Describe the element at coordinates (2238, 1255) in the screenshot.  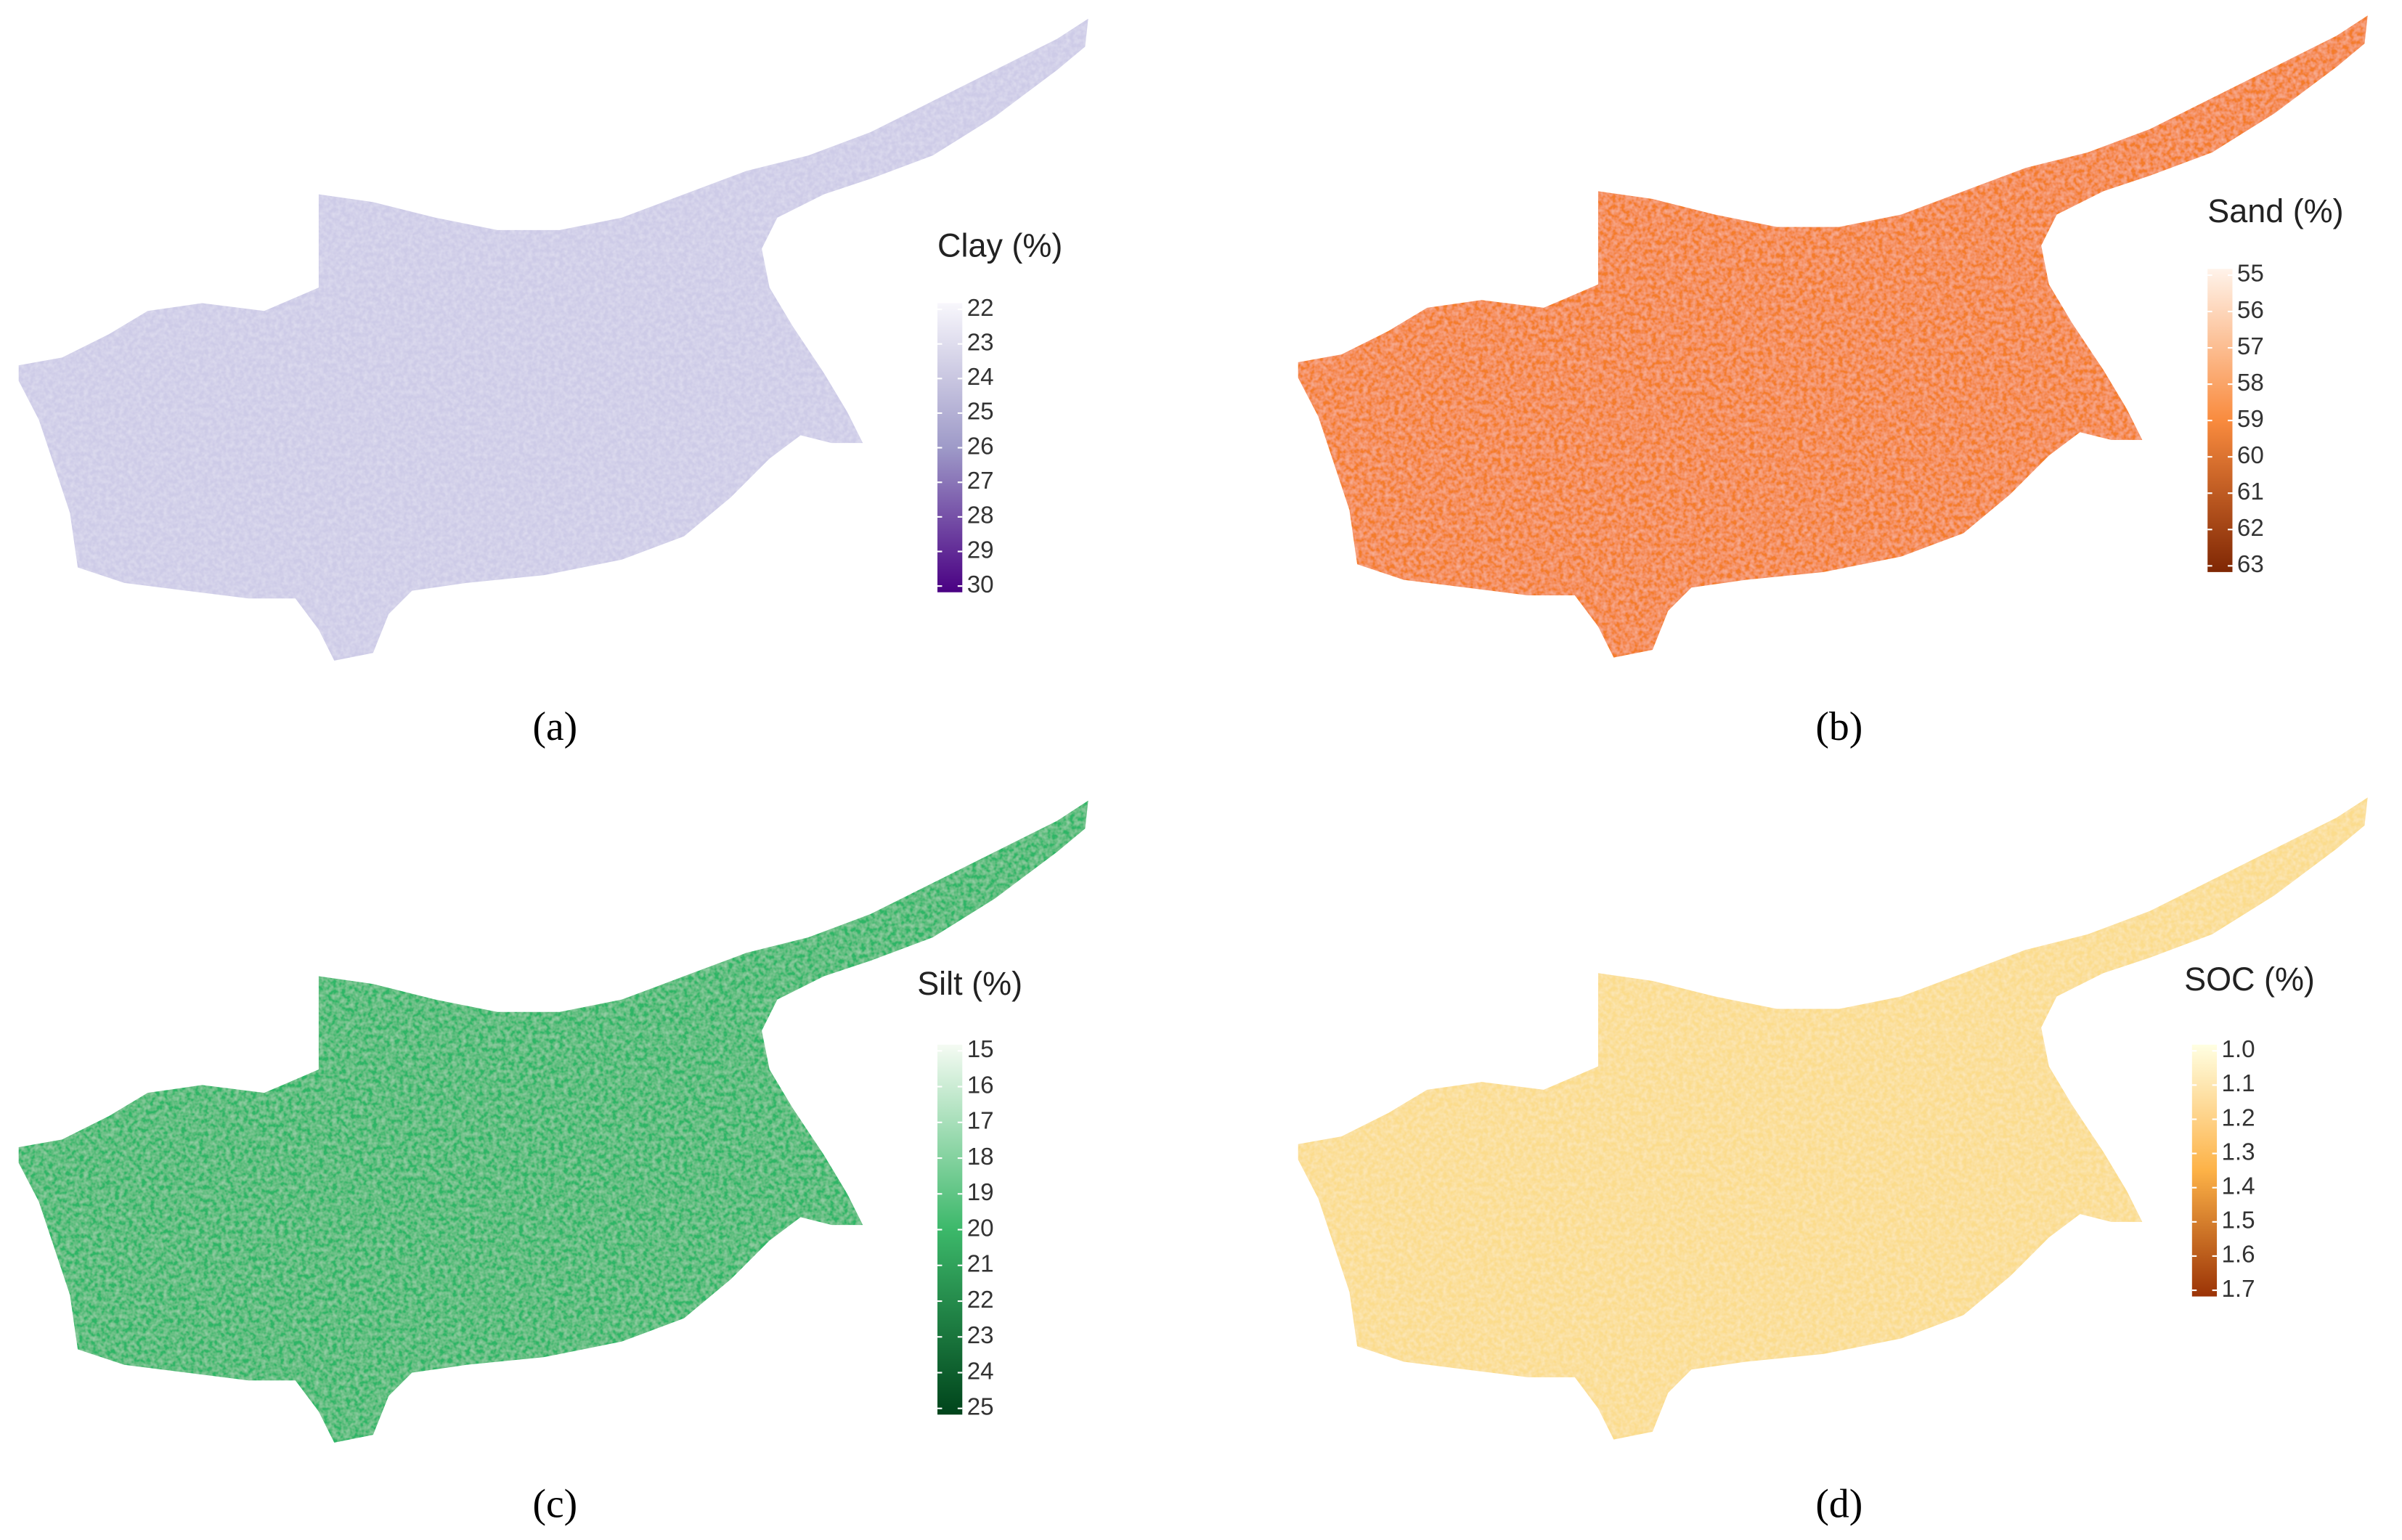
I see `tick-label: 1.6` at that location.